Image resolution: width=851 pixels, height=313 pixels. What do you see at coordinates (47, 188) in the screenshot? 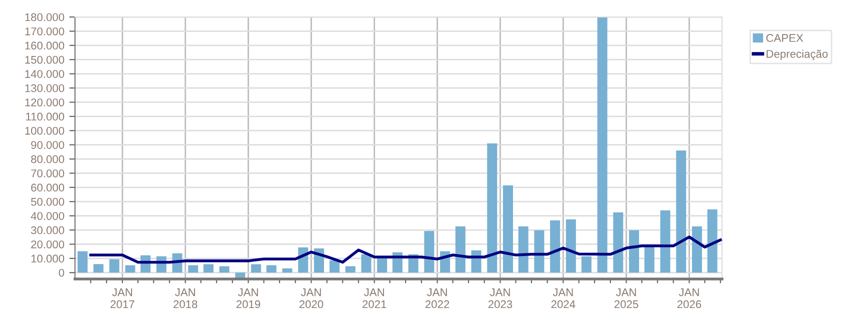
I see `y-tick-label: 60.000` at bounding box center [47, 188].